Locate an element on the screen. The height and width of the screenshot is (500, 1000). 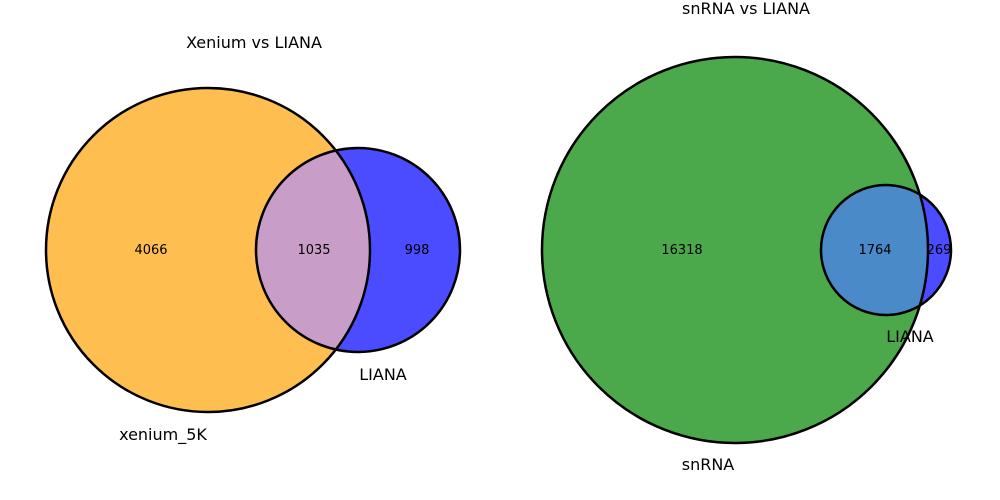
venn-title: Xenium vs LIANA is located at coordinates (254, 42).